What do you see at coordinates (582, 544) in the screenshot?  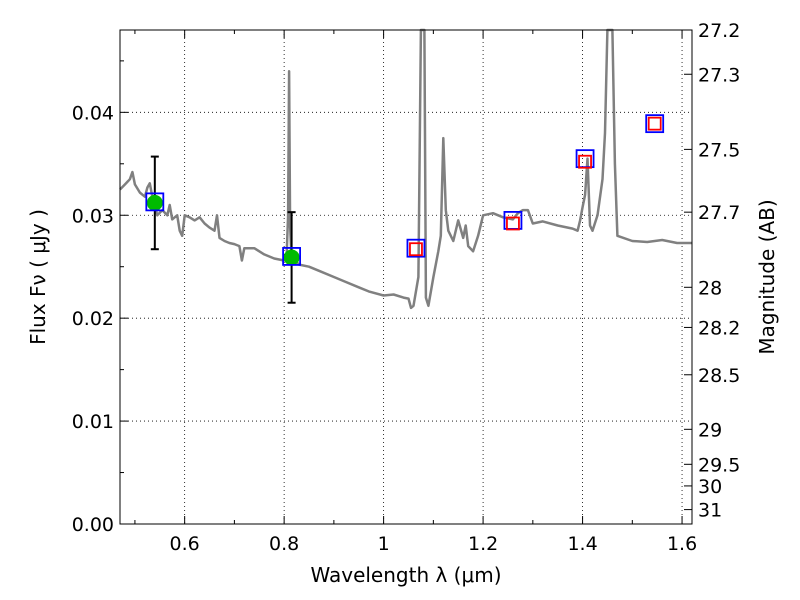 I see `x-tick-label: 1.4` at bounding box center [582, 544].